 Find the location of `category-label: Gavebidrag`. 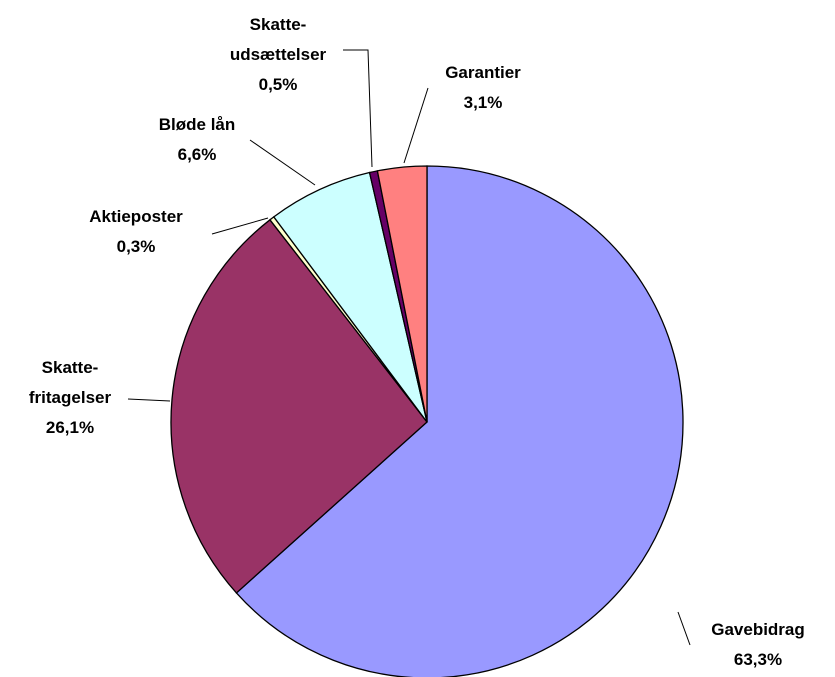

category-label: Gavebidrag is located at coordinates (758, 629).